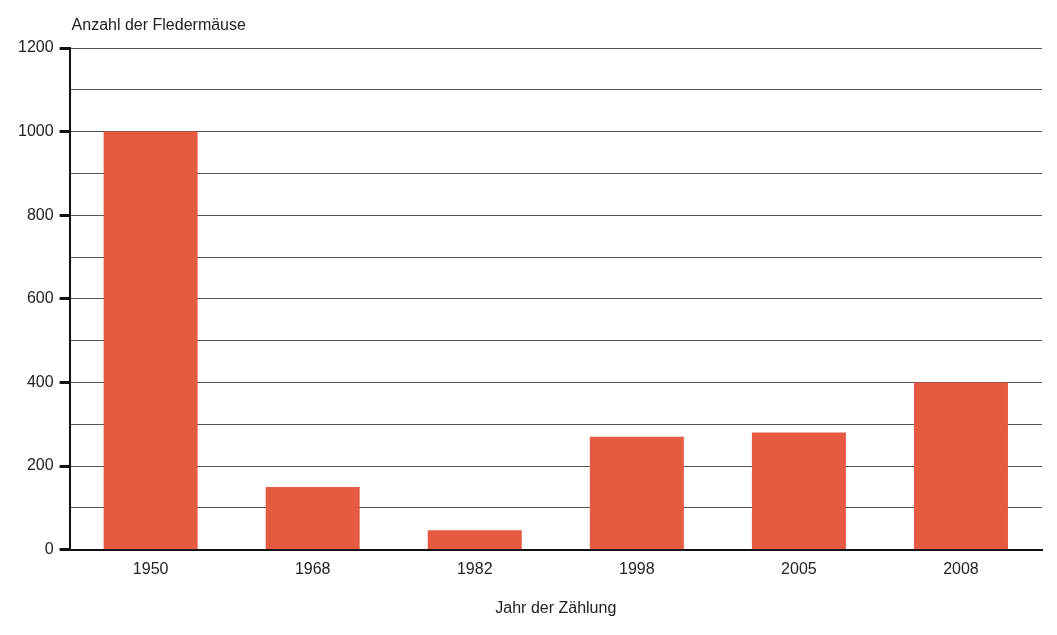 This screenshot has width=1057, height=635. What do you see at coordinates (312, 568) in the screenshot?
I see `x-tick-label: 1968` at bounding box center [312, 568].